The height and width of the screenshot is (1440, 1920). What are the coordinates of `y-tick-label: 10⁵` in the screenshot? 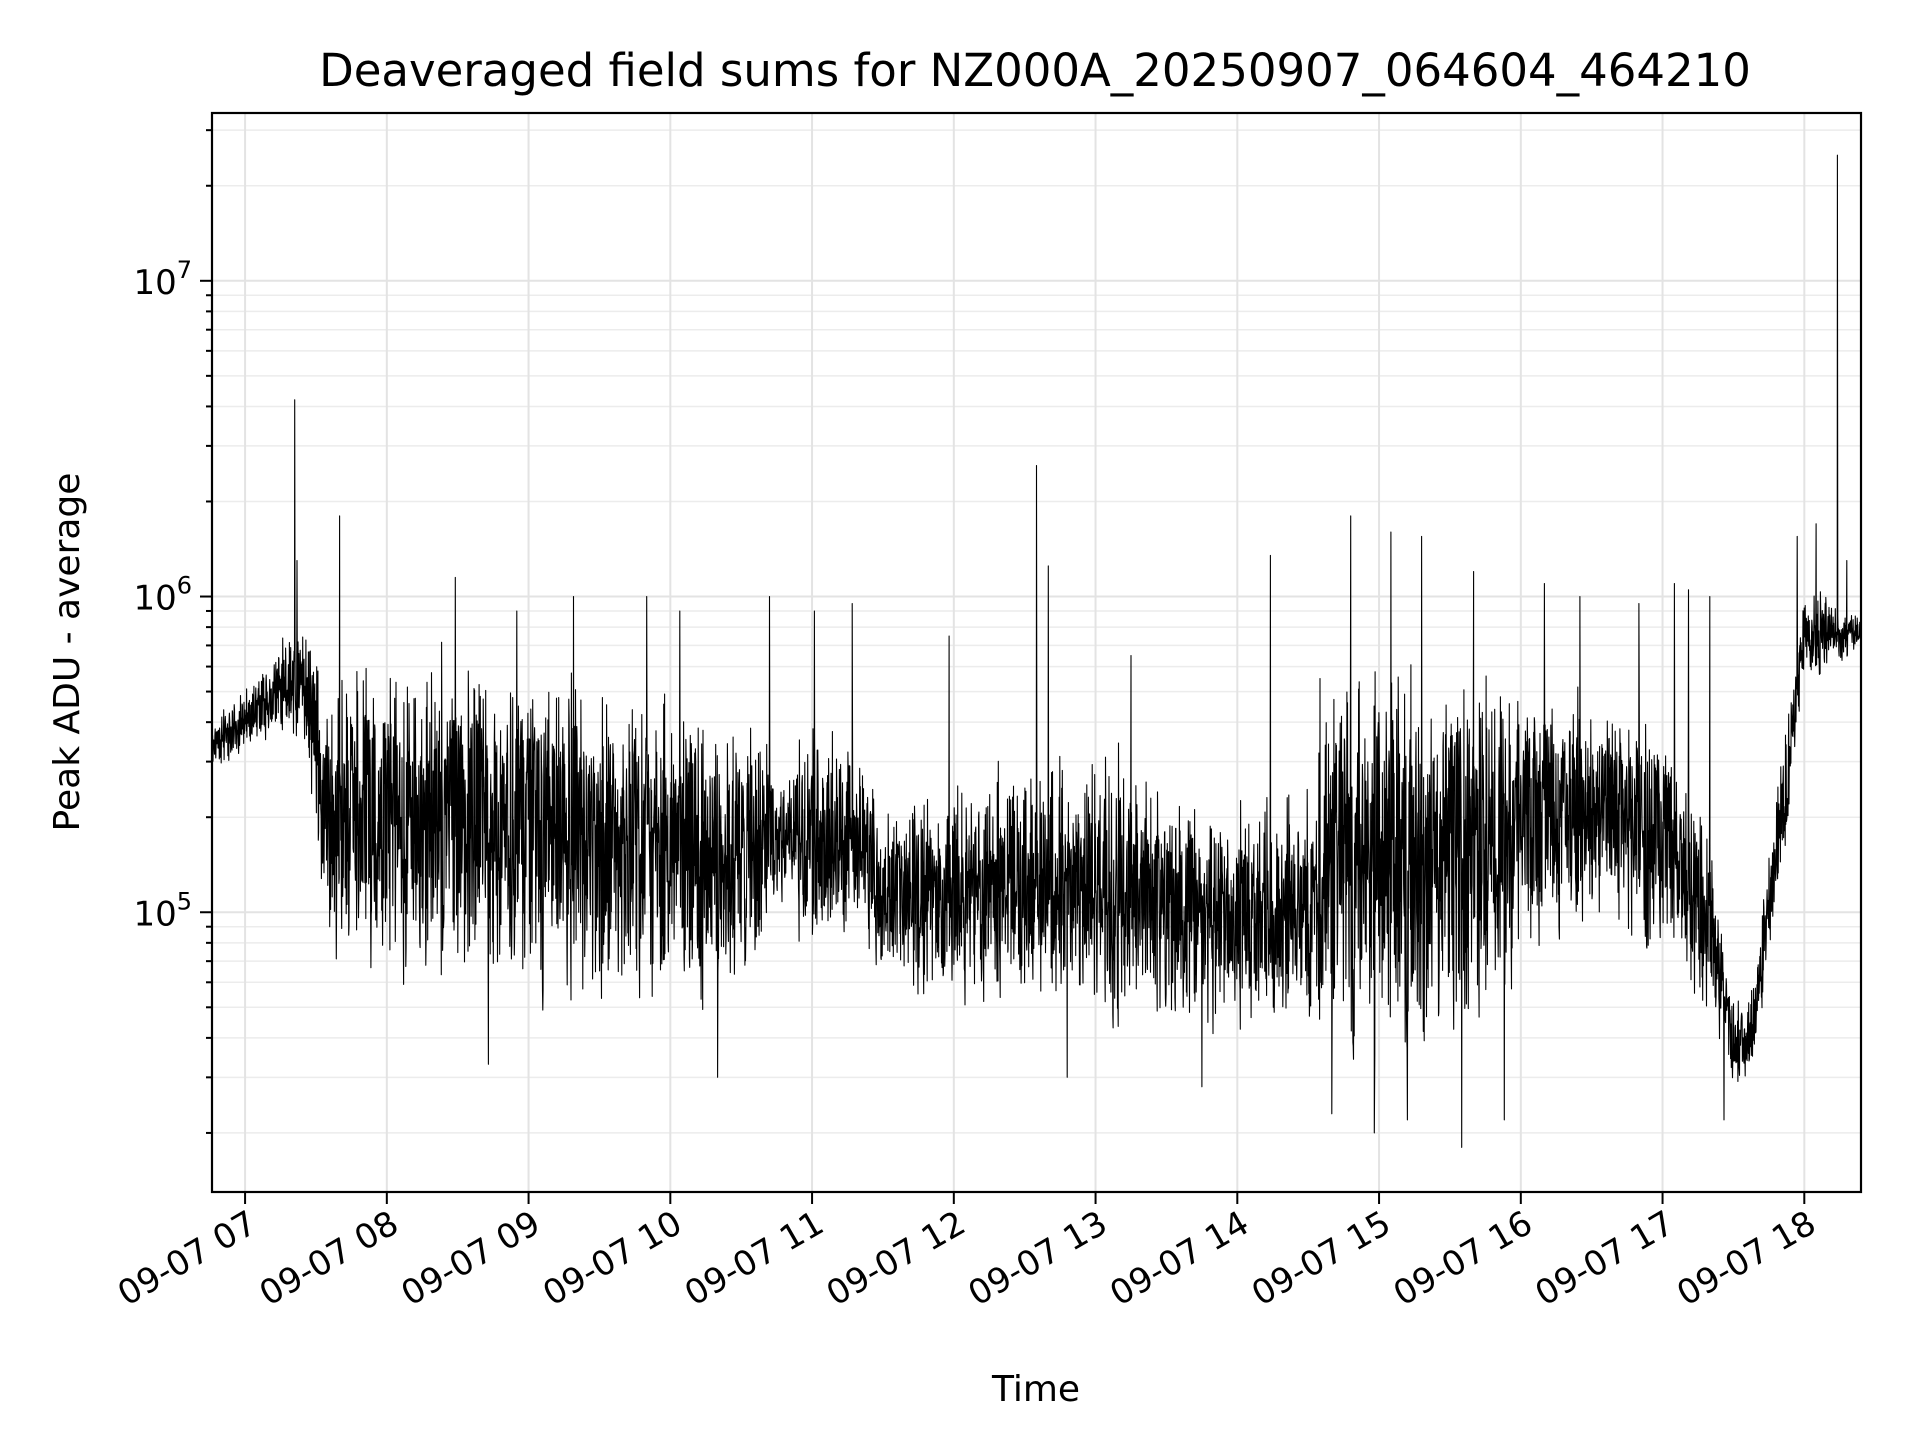 It's located at (162, 910).